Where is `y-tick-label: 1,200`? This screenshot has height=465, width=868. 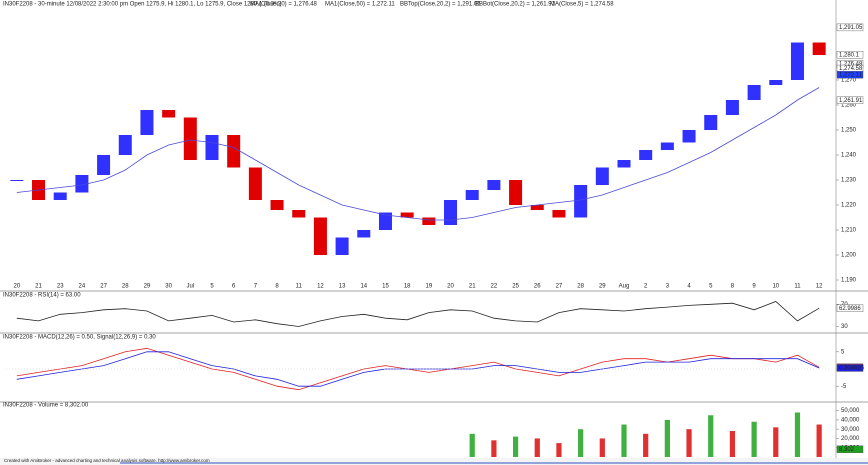
y-tick-label: 1,200 is located at coordinates (849, 256).